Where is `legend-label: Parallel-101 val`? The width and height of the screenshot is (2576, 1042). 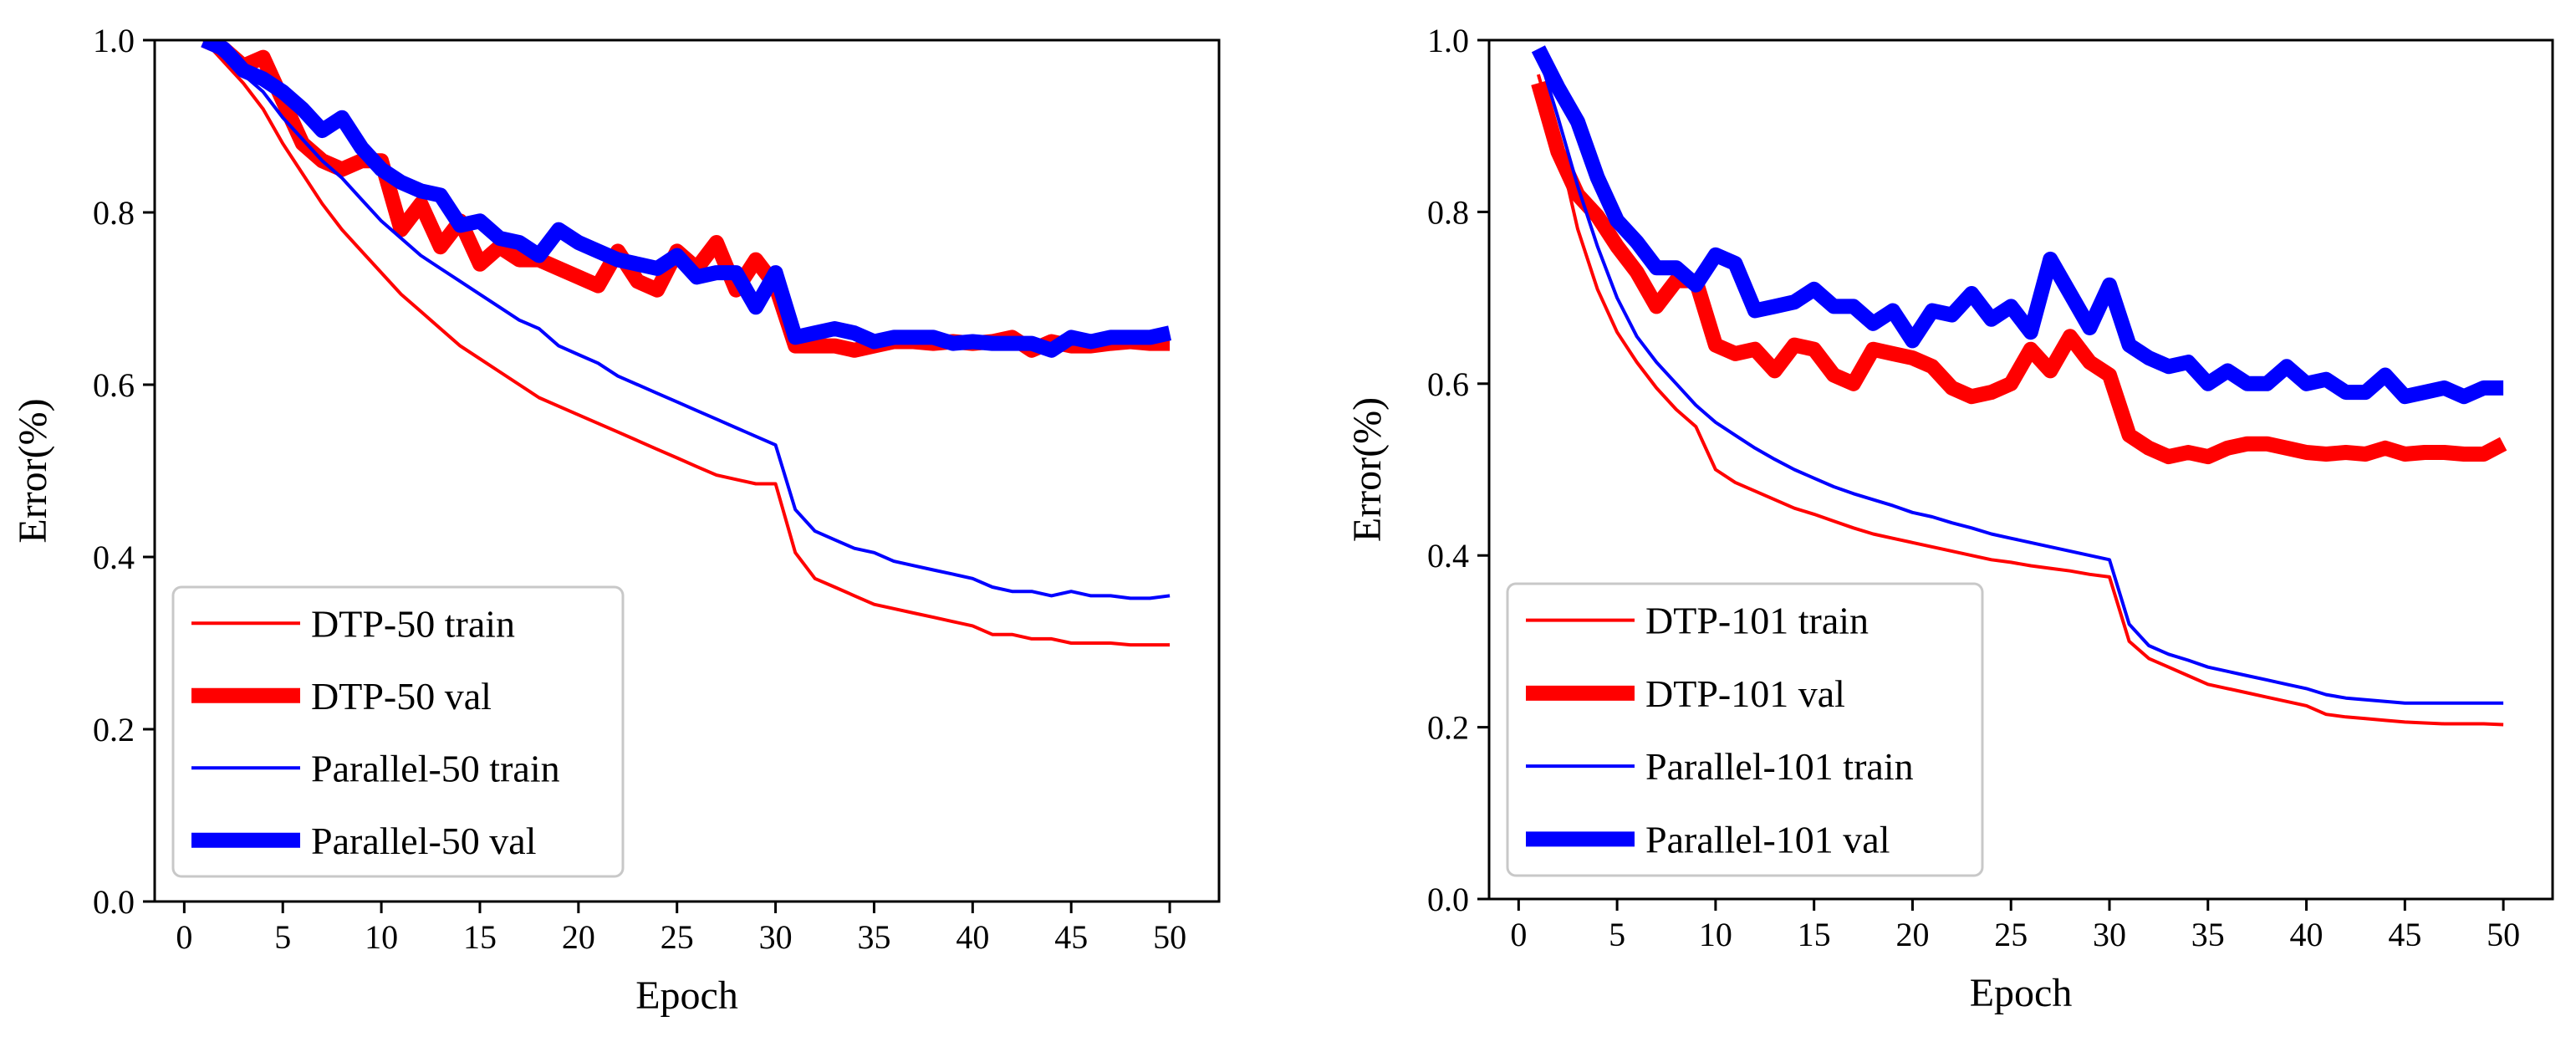
legend-label: Parallel-101 val is located at coordinates (1768, 839).